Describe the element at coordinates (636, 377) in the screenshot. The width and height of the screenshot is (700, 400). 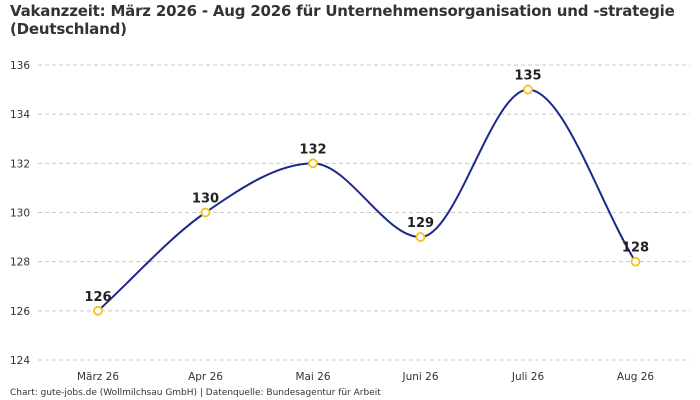
I see `x-tick-label: Aug 26` at that location.